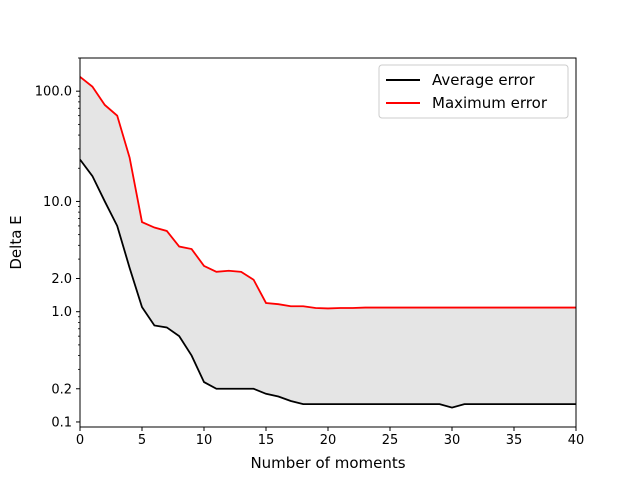 This screenshot has width=640, height=480. Describe the element at coordinates (514, 440) in the screenshot. I see `x-tick-label: 35` at that location.